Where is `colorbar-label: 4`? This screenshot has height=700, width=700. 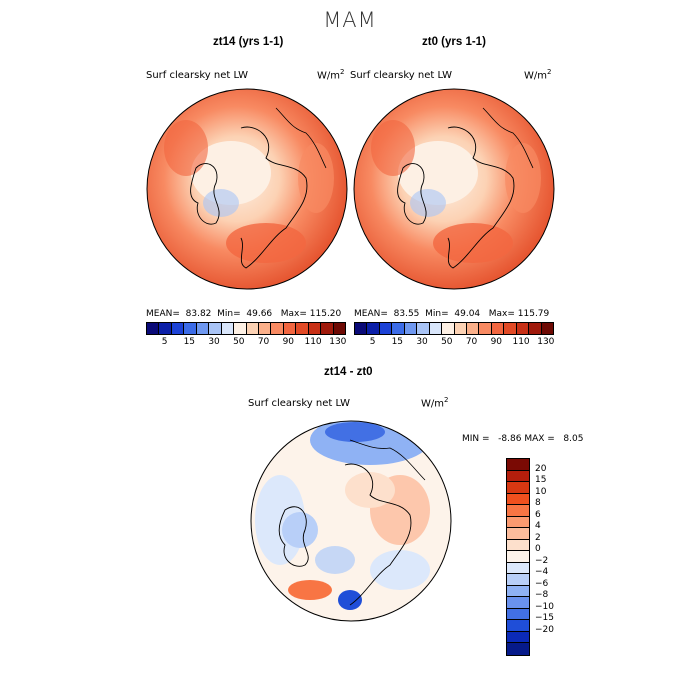 colorbar-label: 4 is located at coordinates (538, 526).